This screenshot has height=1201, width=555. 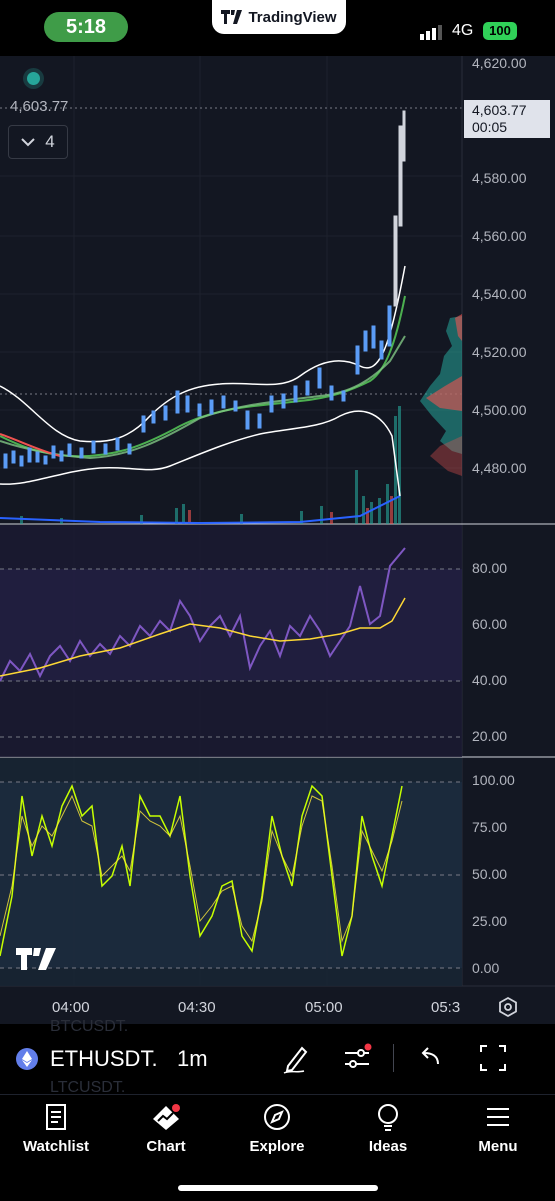 What do you see at coordinates (277, 1117) in the screenshot?
I see `compass-icon` at bounding box center [277, 1117].